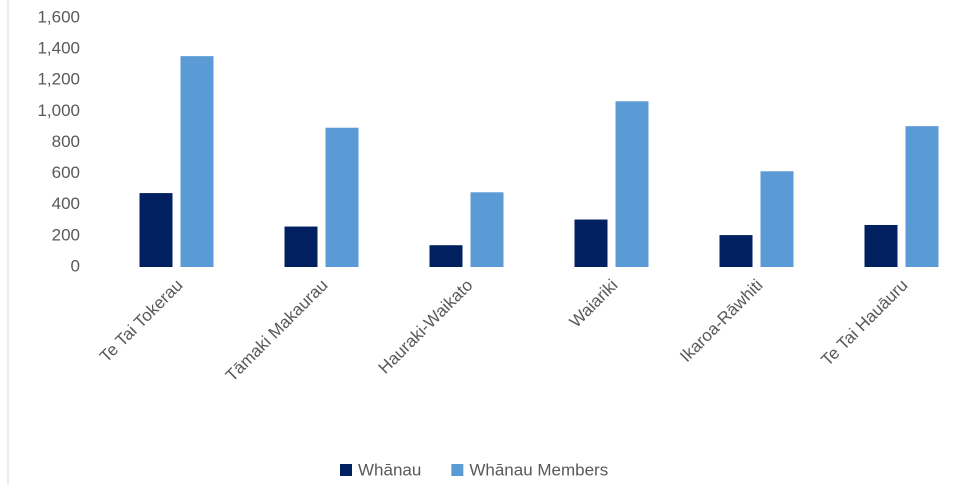  Describe the element at coordinates (66, 203) in the screenshot. I see `y-tick-label: 400` at that location.